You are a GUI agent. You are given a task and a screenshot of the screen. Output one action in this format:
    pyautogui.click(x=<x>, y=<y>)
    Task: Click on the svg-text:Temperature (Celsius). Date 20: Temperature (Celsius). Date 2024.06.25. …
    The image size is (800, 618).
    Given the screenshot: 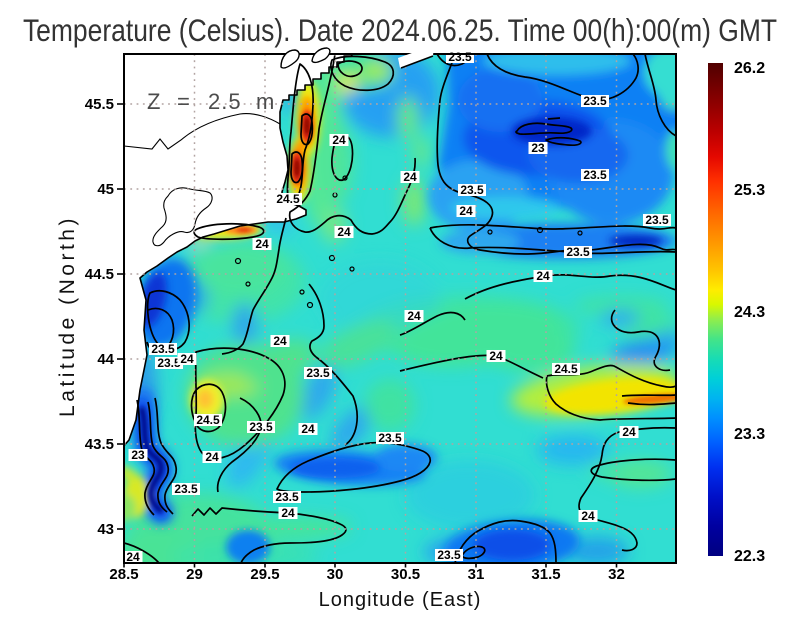 What is the action you would take?
    pyautogui.click(x=400, y=31)
    